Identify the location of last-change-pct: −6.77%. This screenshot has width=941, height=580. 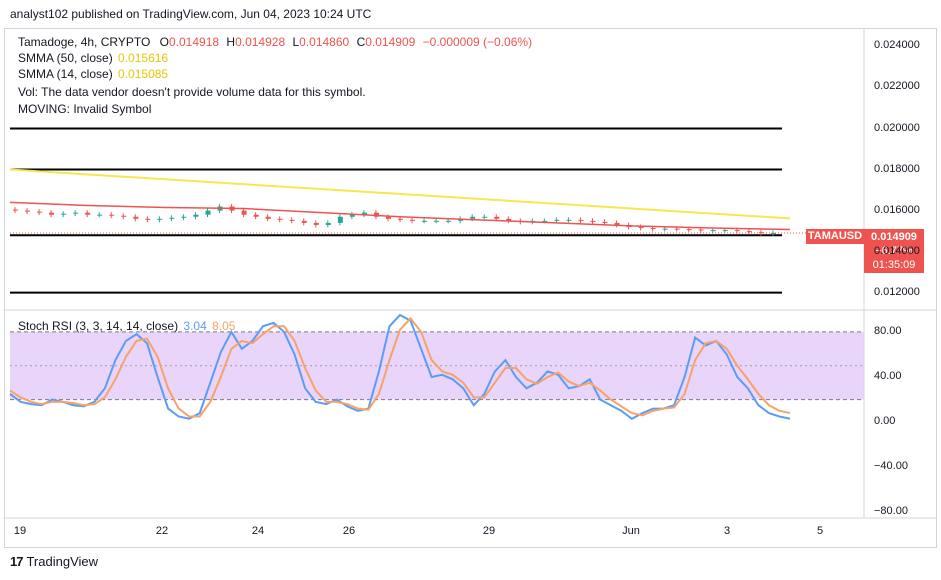
(894, 251).